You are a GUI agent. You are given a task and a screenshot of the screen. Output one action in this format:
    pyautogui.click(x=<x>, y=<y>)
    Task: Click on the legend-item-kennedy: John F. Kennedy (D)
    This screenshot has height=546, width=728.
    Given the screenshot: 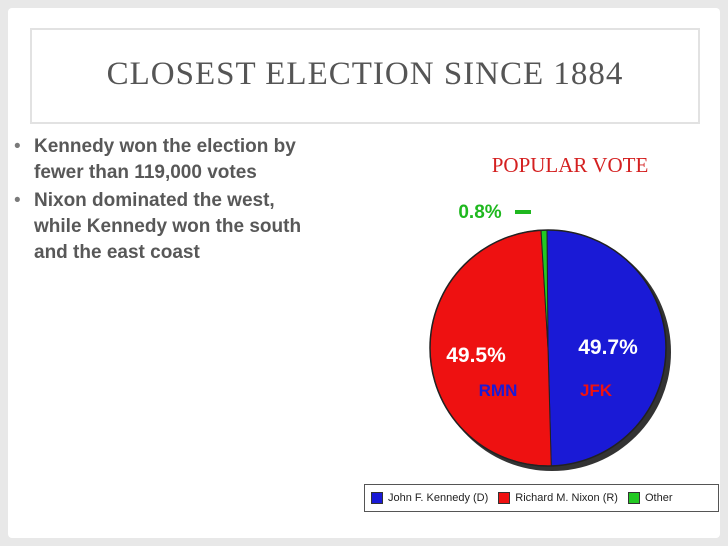 What is the action you would take?
    pyautogui.click(x=429, y=498)
    